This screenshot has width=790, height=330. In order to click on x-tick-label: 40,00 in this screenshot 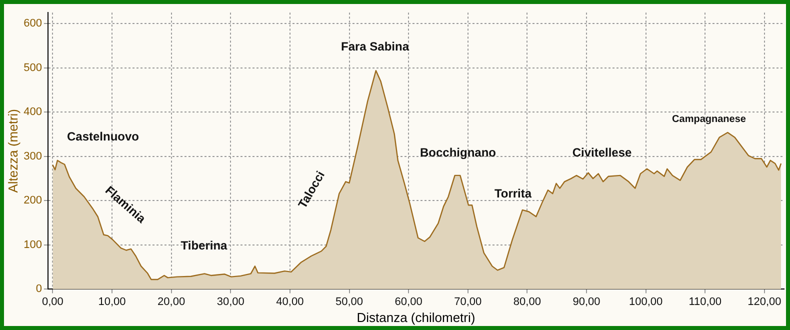, I will do `click(290, 302)`.